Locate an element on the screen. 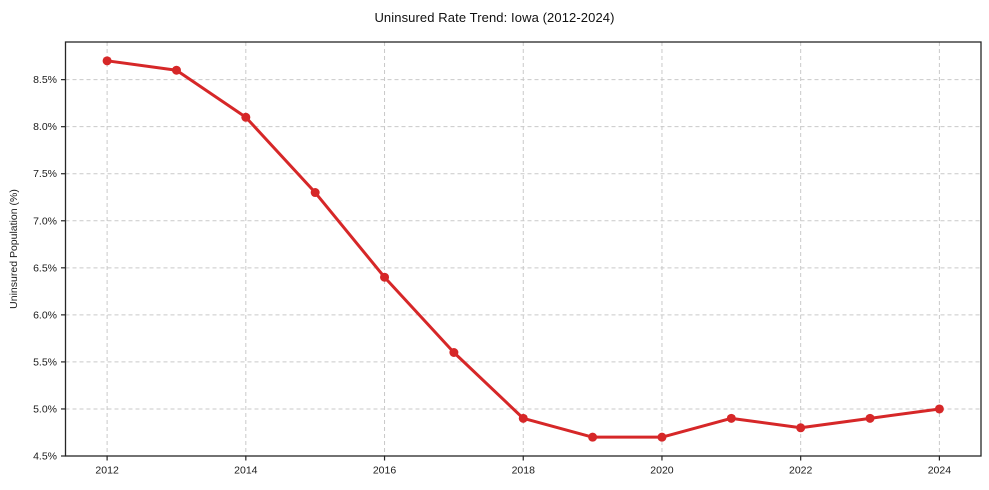 The width and height of the screenshot is (989, 490). y-tick-label: 5.5% is located at coordinates (45, 362).